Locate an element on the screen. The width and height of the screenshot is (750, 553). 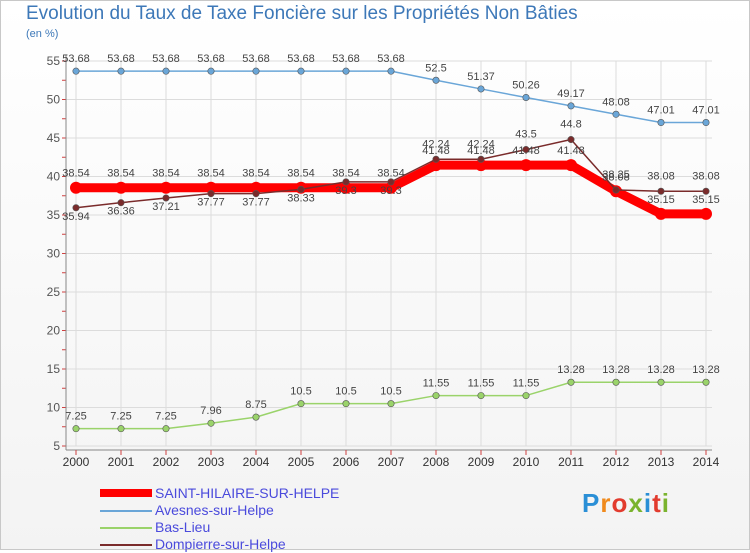
data-label: 43.5 is located at coordinates (525, 135).